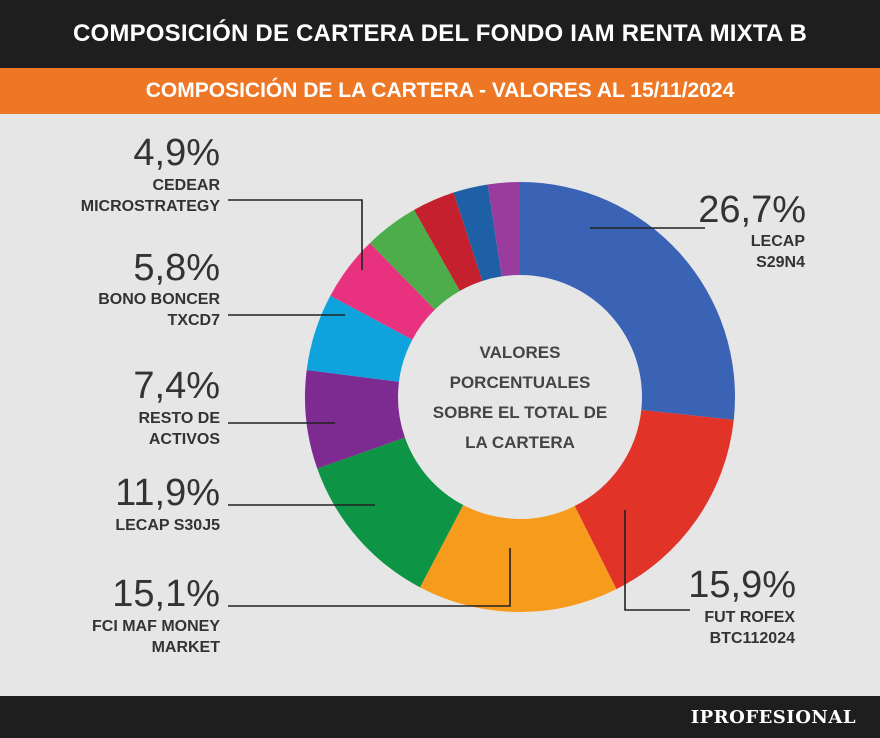 The image size is (880, 738). What do you see at coordinates (151, 206) in the screenshot?
I see `slice-name-label-6-1: MICROSTRATEGY` at bounding box center [151, 206].